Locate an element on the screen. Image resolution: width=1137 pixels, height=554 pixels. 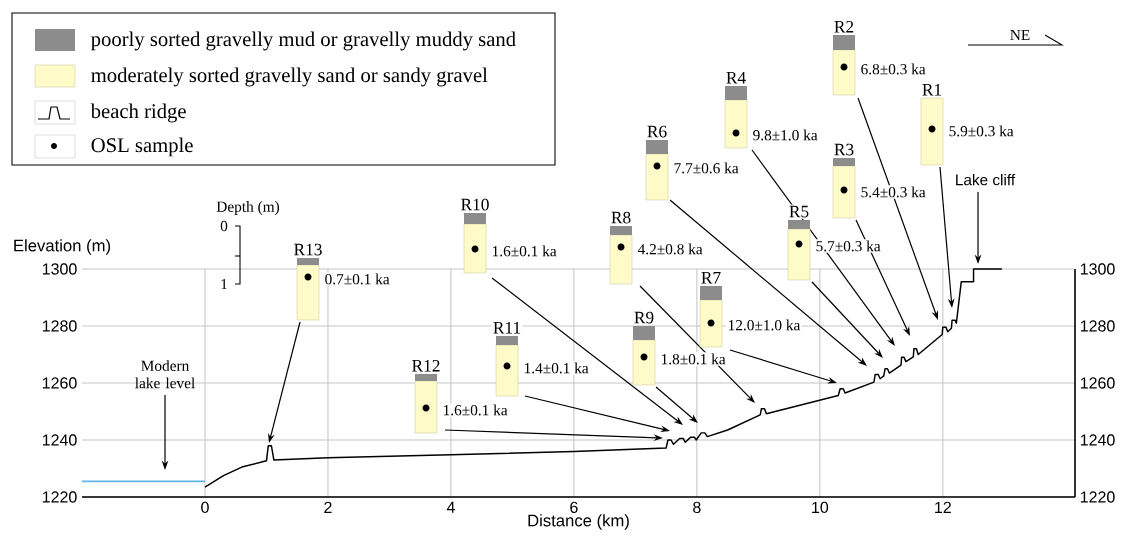
x-tick-label: 2 is located at coordinates (328, 507).